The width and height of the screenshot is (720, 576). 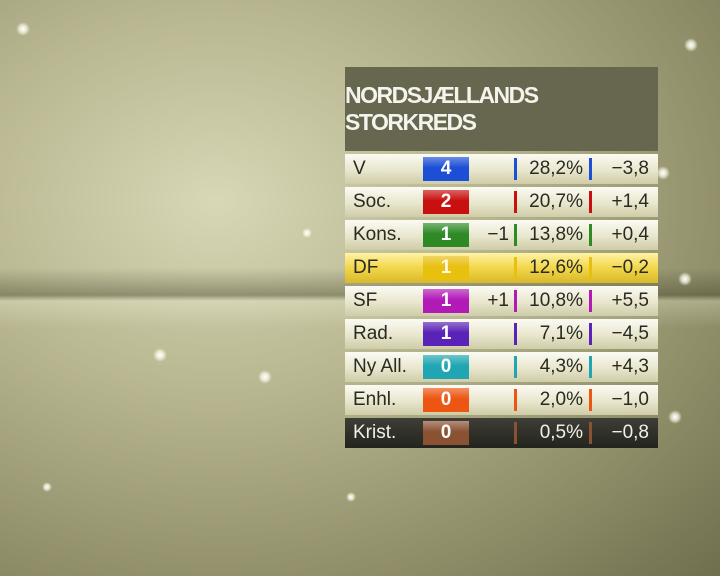 I want to click on result-row: Kons. 1 −1 13,8% +0,4, so click(x=501, y=235).